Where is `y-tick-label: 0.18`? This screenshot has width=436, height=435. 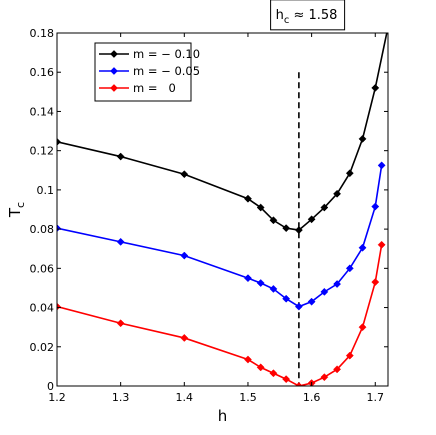
y-tick-label: 0.18 is located at coordinates (42, 33).